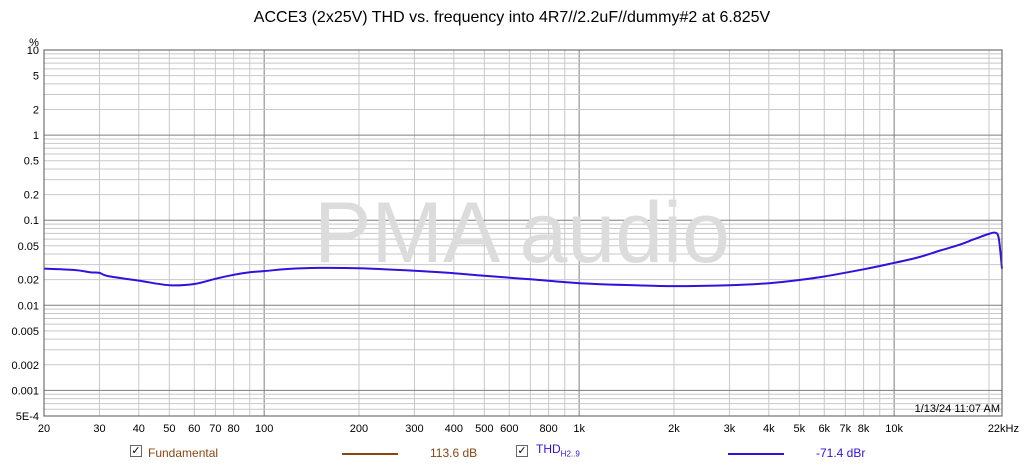 The height and width of the screenshot is (468, 1024). I want to click on y-tick-label: 0.005, so click(25, 332).